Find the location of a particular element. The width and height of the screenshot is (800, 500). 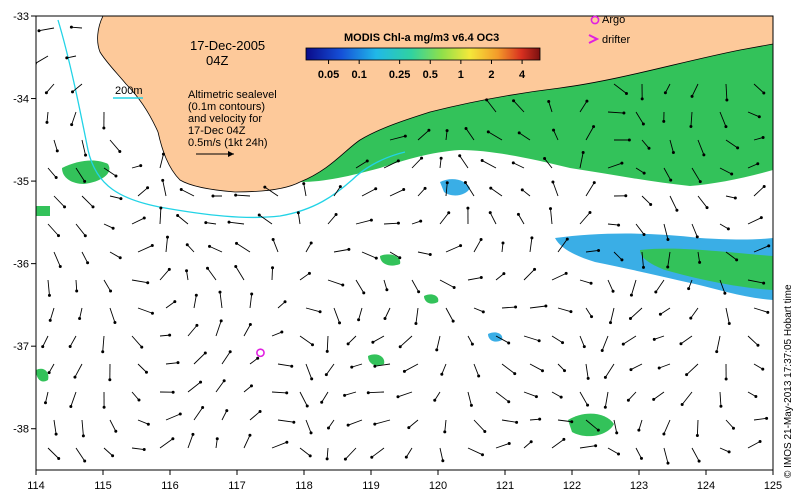

argo-legend-icon is located at coordinates (595, 20).